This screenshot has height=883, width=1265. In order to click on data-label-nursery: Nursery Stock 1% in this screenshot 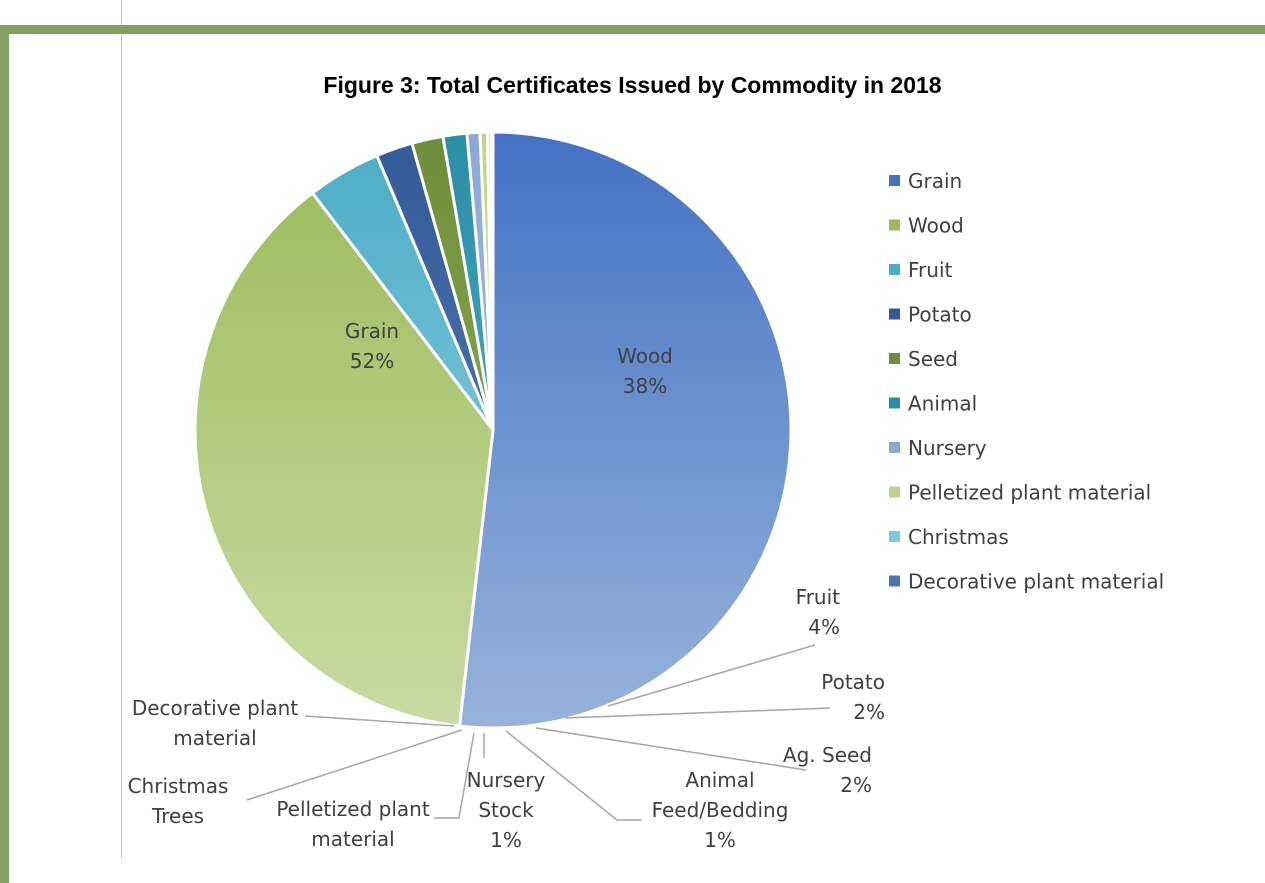, I will do `click(506, 810)`.